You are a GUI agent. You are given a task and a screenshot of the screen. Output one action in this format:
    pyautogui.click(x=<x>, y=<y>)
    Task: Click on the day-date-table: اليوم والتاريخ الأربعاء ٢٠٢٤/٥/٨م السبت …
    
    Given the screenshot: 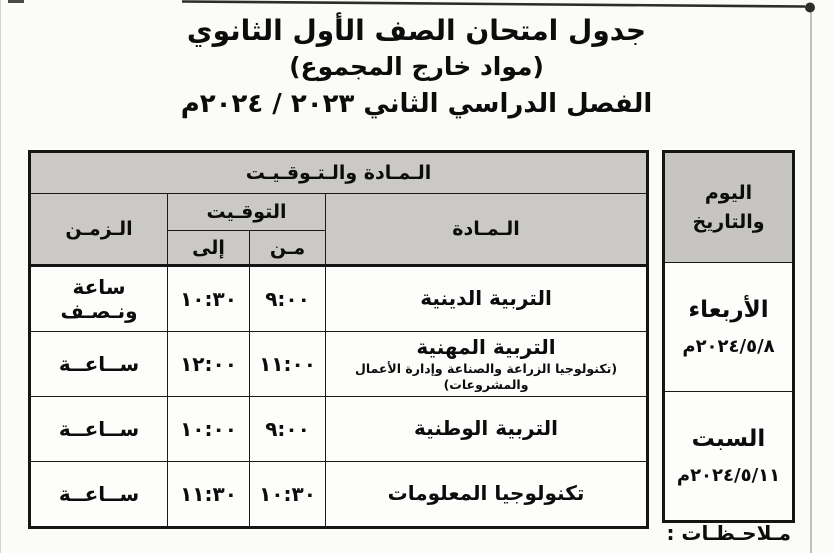 What is the action you would take?
    pyautogui.click(x=728, y=336)
    